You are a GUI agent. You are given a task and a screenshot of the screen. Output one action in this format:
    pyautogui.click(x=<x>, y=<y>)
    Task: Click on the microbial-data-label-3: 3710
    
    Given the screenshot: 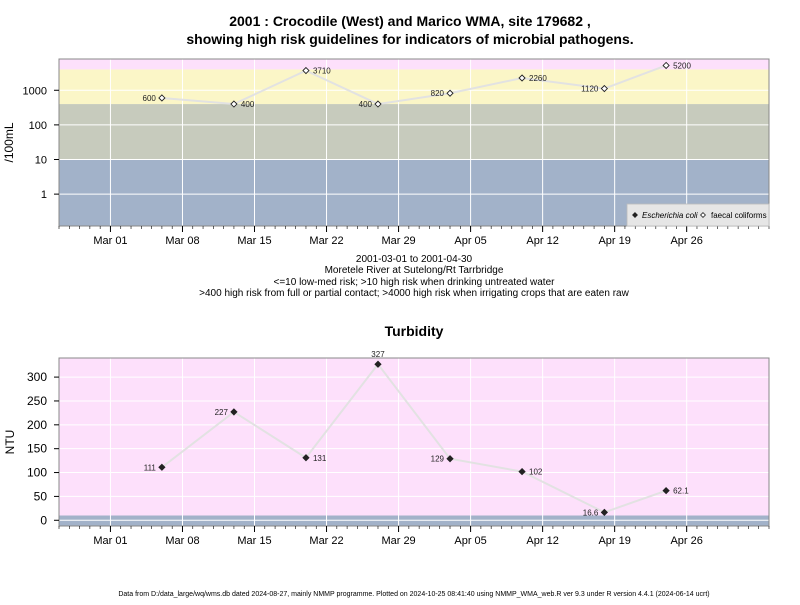 What is the action you would take?
    pyautogui.click(x=322, y=71)
    